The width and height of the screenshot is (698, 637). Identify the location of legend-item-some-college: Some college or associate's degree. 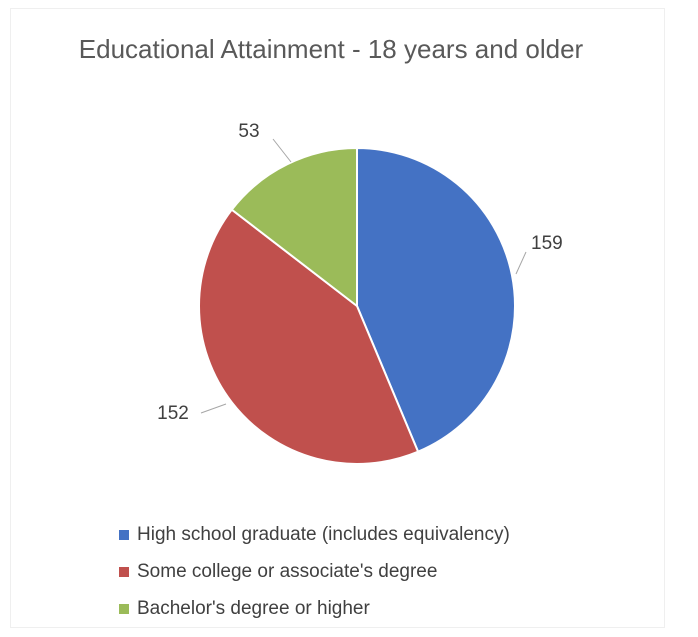
(314, 571).